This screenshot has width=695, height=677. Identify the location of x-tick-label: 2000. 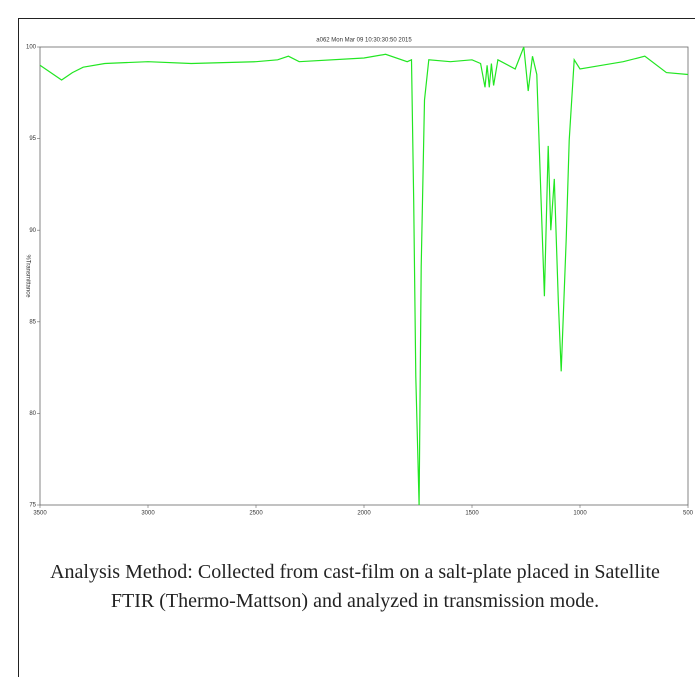
(364, 514).